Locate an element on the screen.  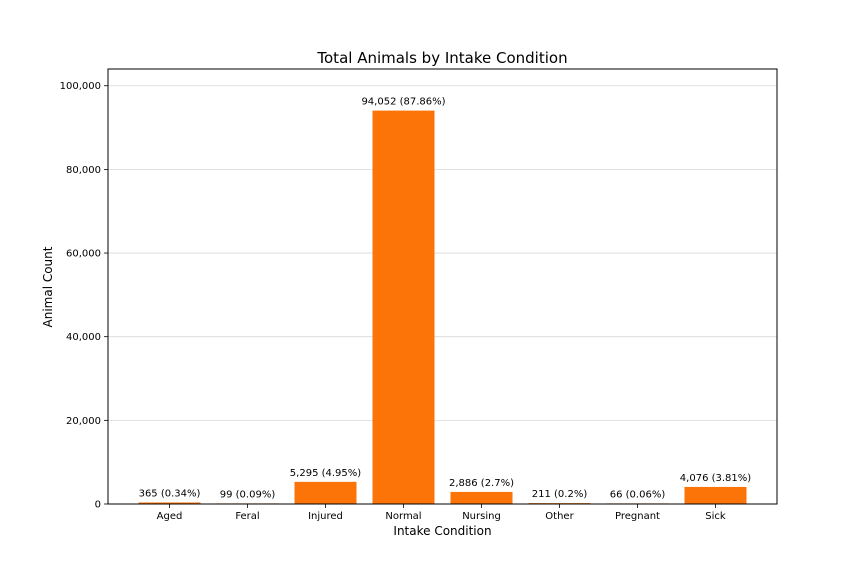
data-label: 2,886 (2.7%) is located at coordinates (481, 483).